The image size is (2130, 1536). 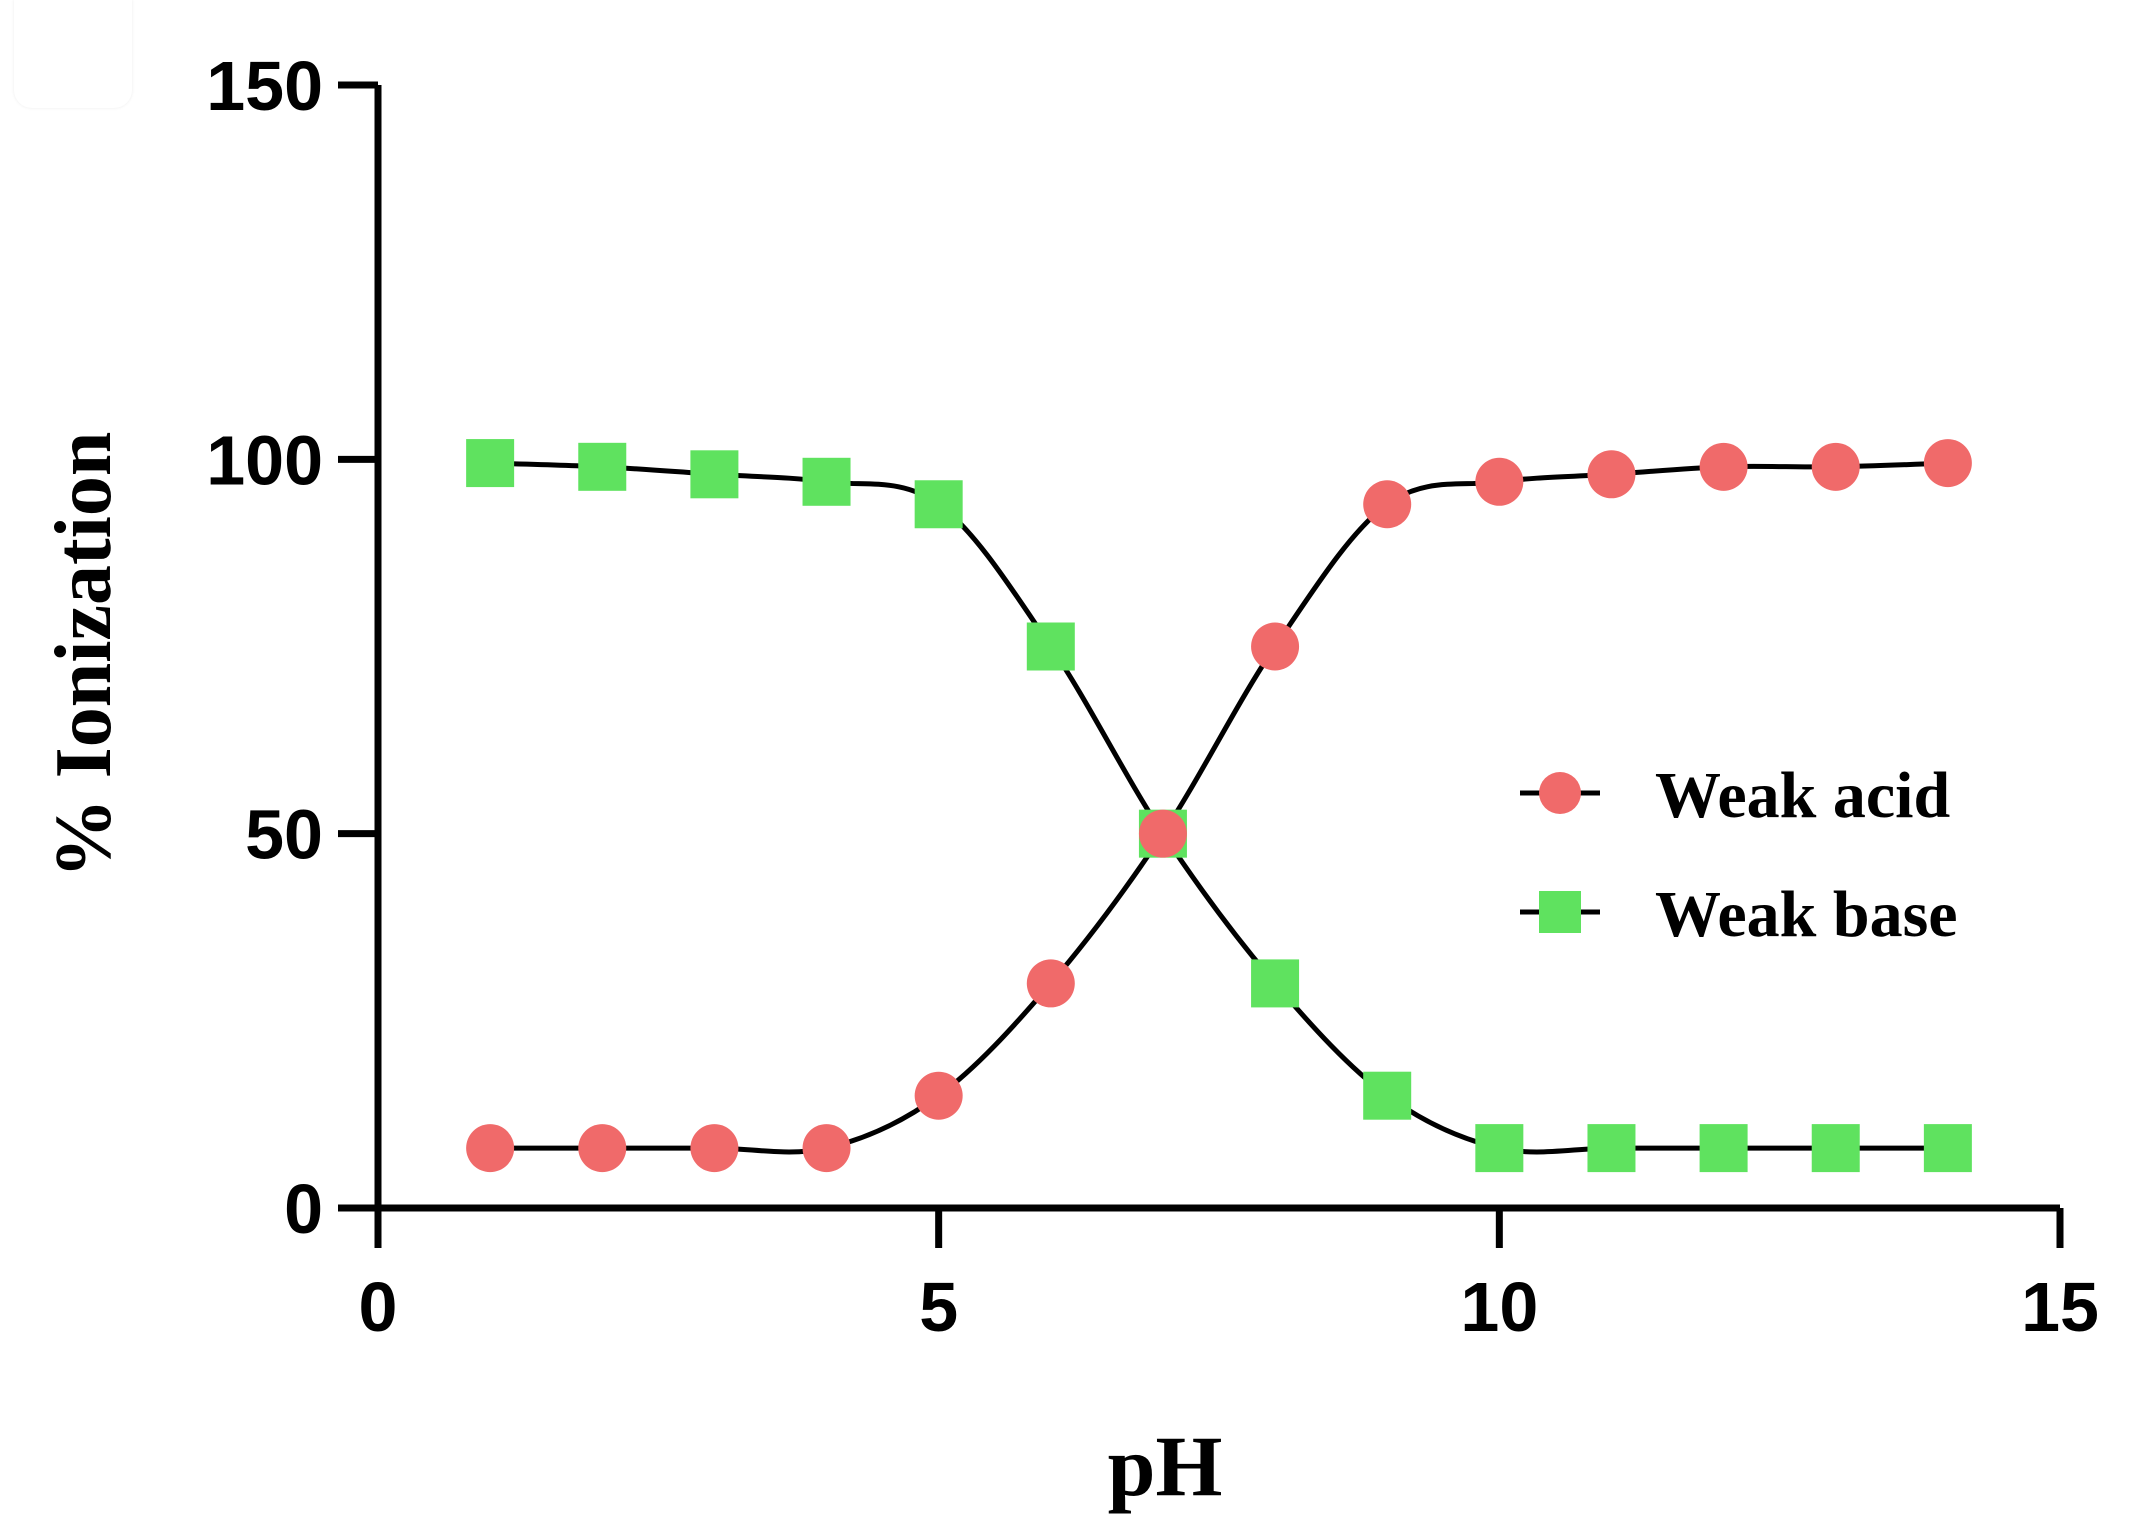 What do you see at coordinates (73, 54) in the screenshot?
I see `corner-overlay` at bounding box center [73, 54].